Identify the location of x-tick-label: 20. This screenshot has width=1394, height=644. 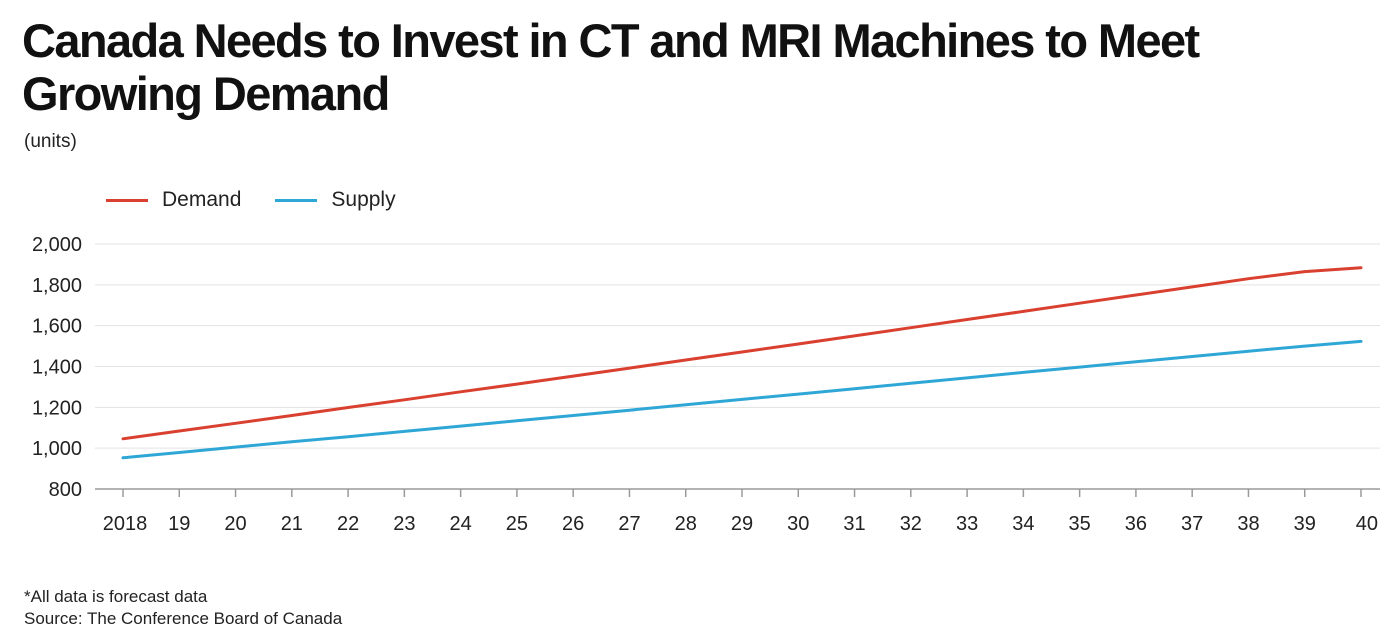
(235, 524).